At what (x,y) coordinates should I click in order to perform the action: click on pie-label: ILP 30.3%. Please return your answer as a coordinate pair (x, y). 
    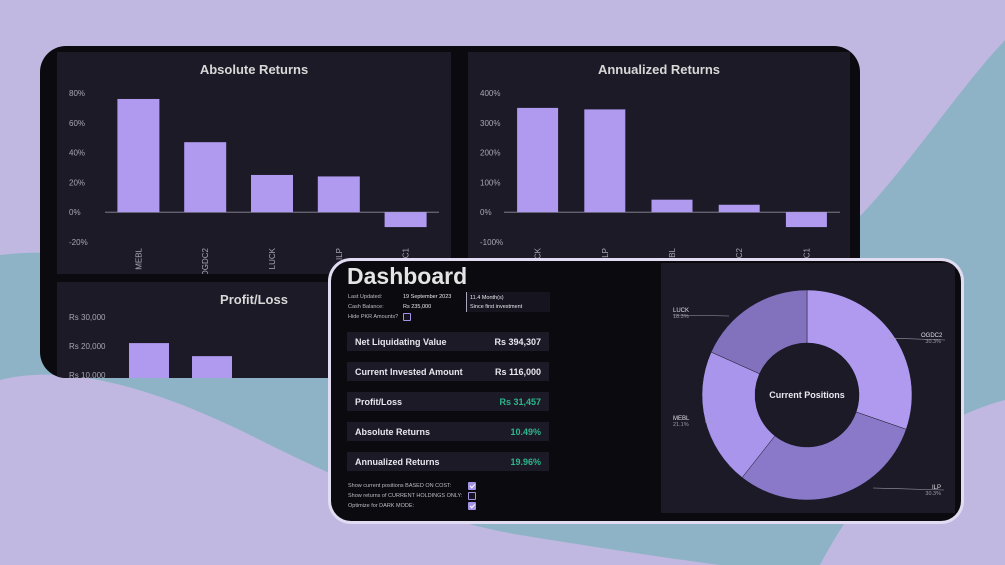
    Looking at the image, I should click on (931, 491).